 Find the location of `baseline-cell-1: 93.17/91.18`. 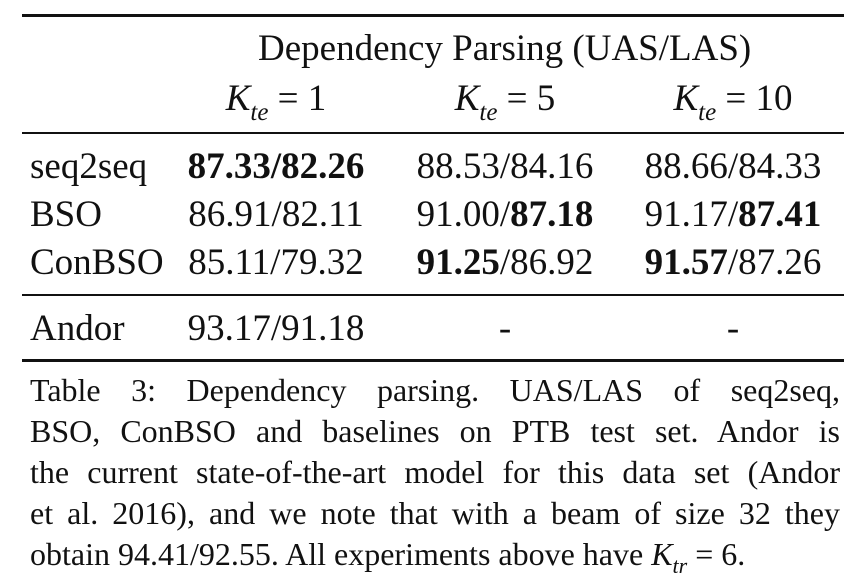

baseline-cell-1: 93.17/91.18 is located at coordinates (276, 328).